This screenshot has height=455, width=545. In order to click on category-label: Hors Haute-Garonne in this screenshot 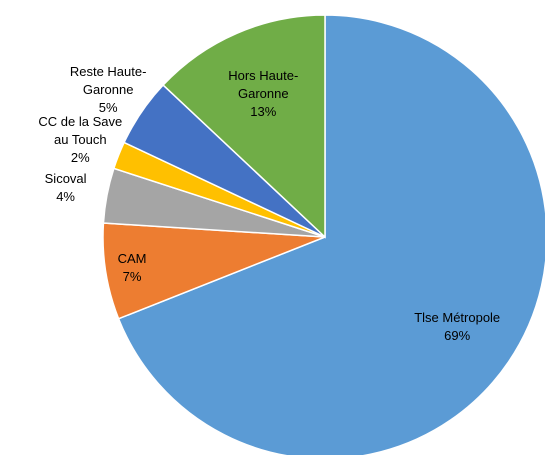, I will do `click(263, 85)`.